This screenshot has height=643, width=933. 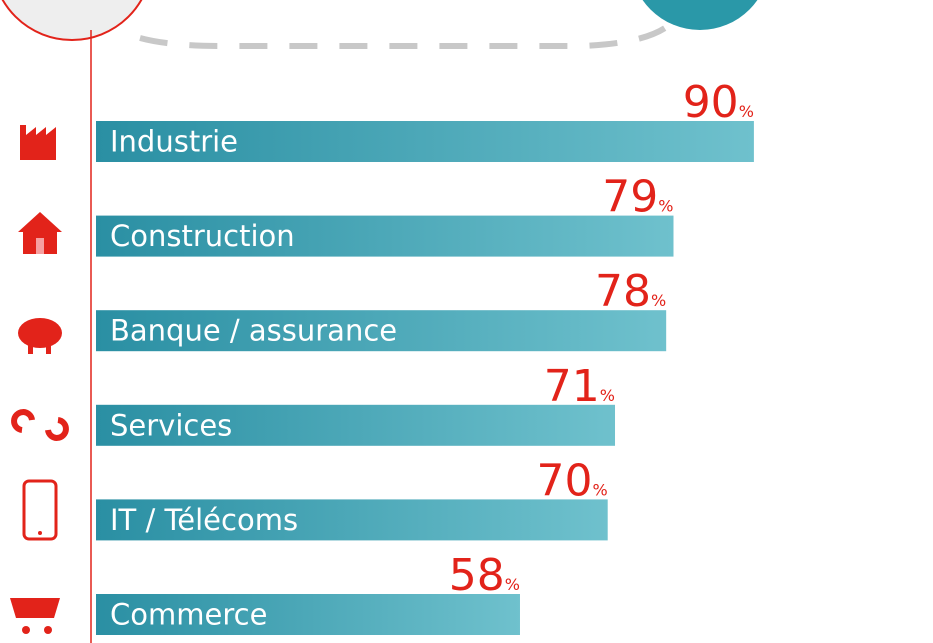 I want to click on value-label: 71%, so click(x=579, y=386).